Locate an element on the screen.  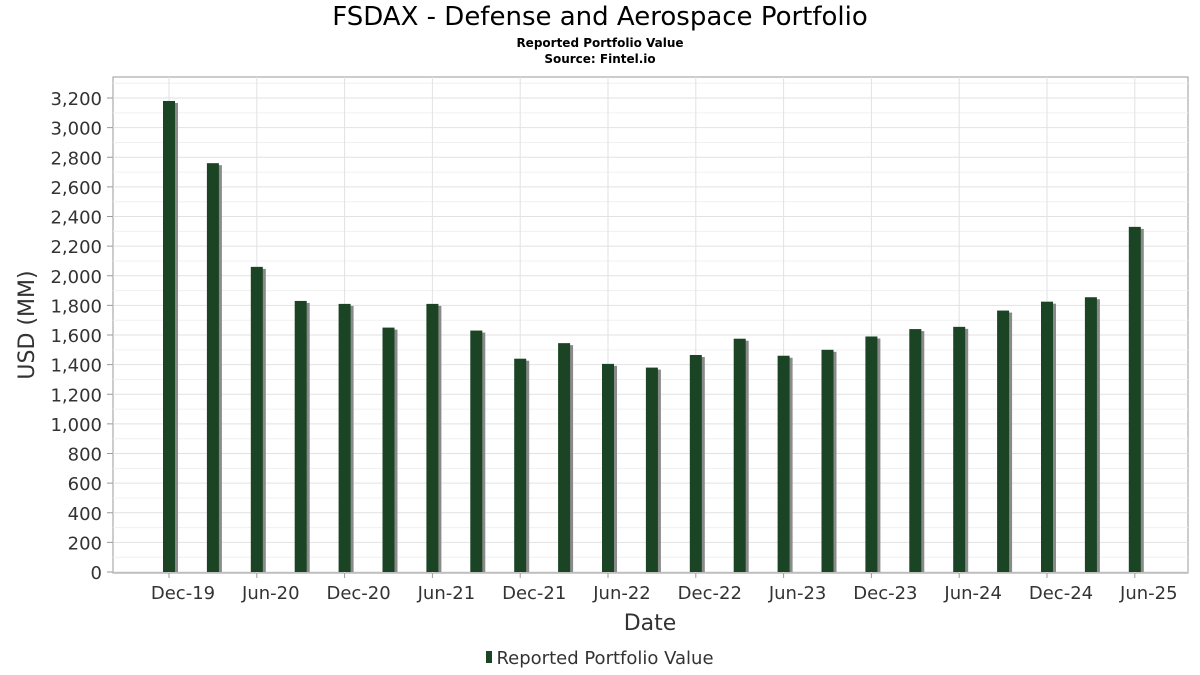
legend-swatch is located at coordinates (489, 657).